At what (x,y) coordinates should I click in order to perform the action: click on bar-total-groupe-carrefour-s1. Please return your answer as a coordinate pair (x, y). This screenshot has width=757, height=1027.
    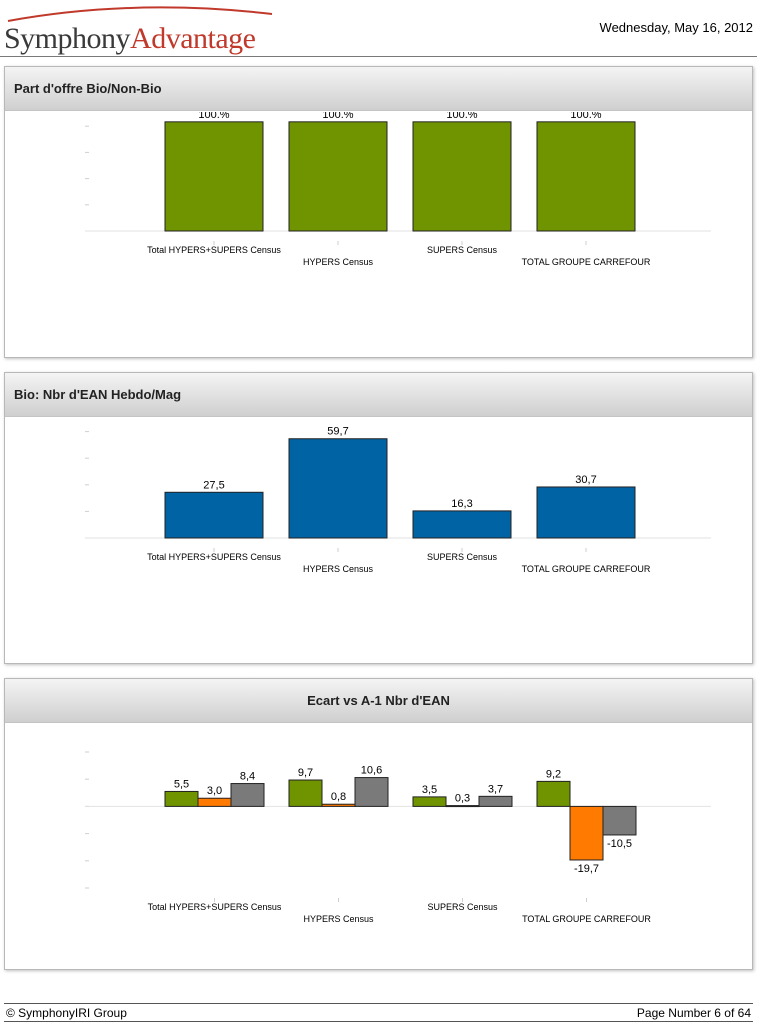
    Looking at the image, I should click on (586, 833).